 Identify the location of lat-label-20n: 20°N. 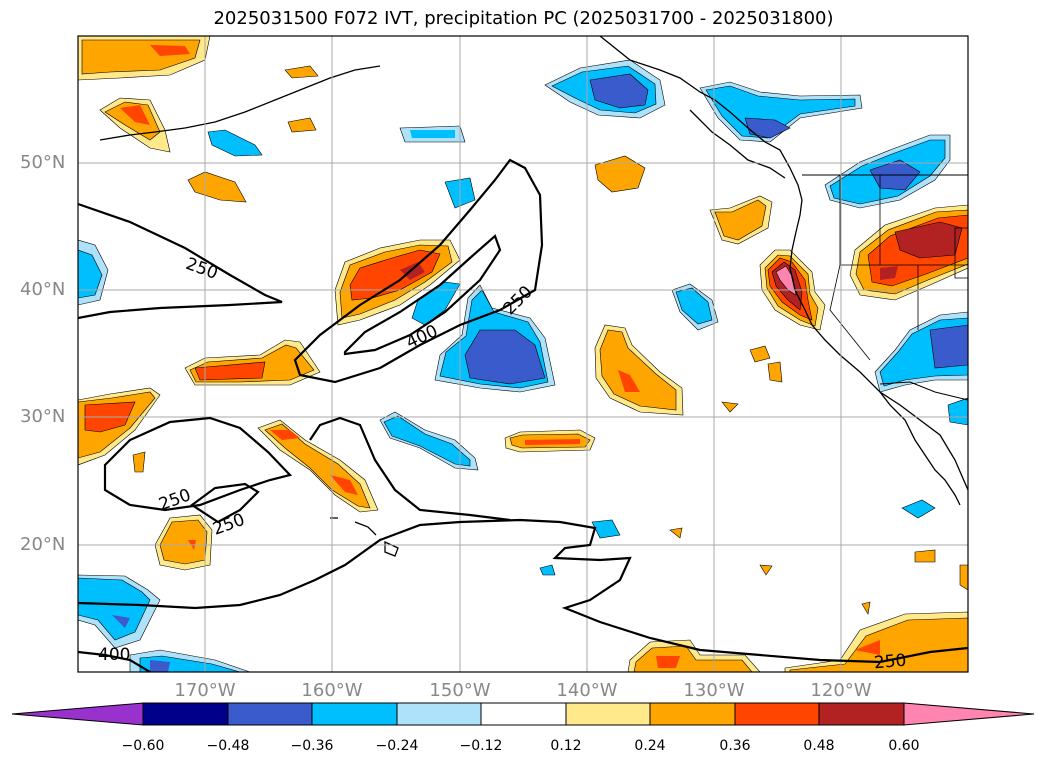
(43, 544).